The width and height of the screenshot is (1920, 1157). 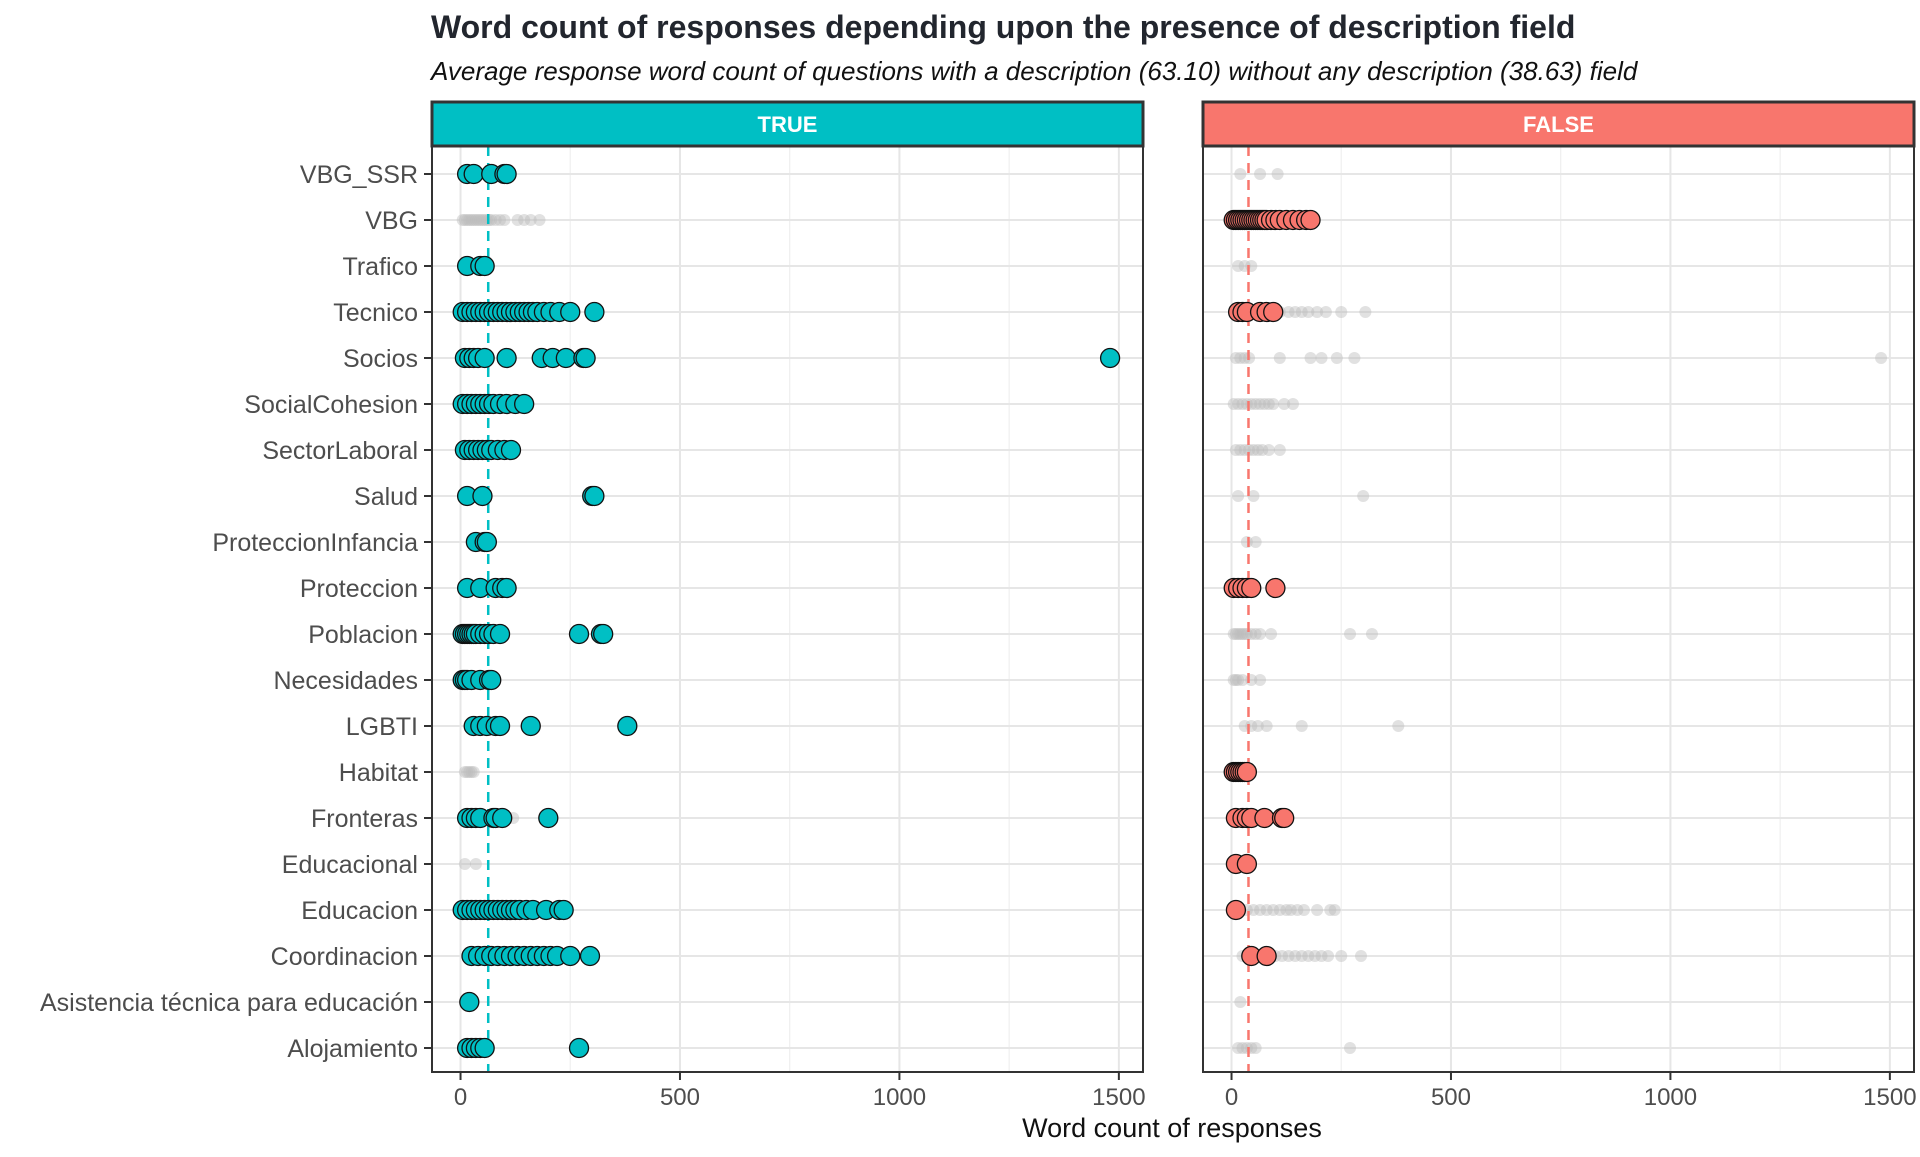 What do you see at coordinates (359, 589) in the screenshot?
I see `y-tick-label: Proteccion` at bounding box center [359, 589].